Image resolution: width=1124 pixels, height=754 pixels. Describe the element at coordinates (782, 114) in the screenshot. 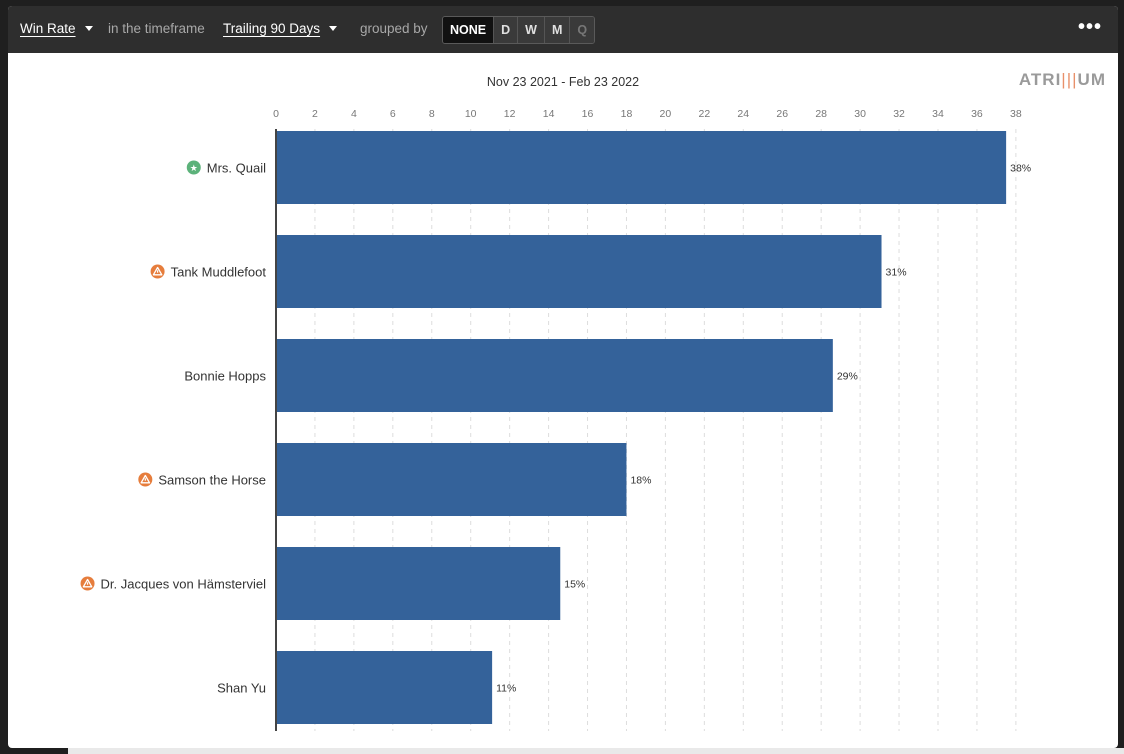

I see `x-tick-label: 26` at that location.